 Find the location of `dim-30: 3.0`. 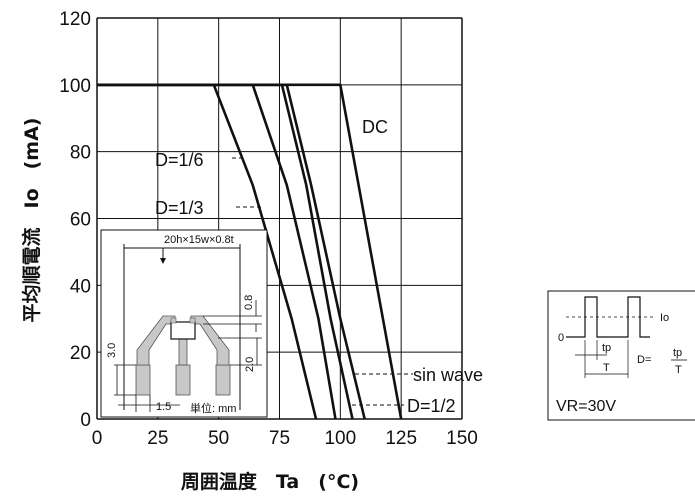

dim-30: 3.0 is located at coordinates (112, 350).